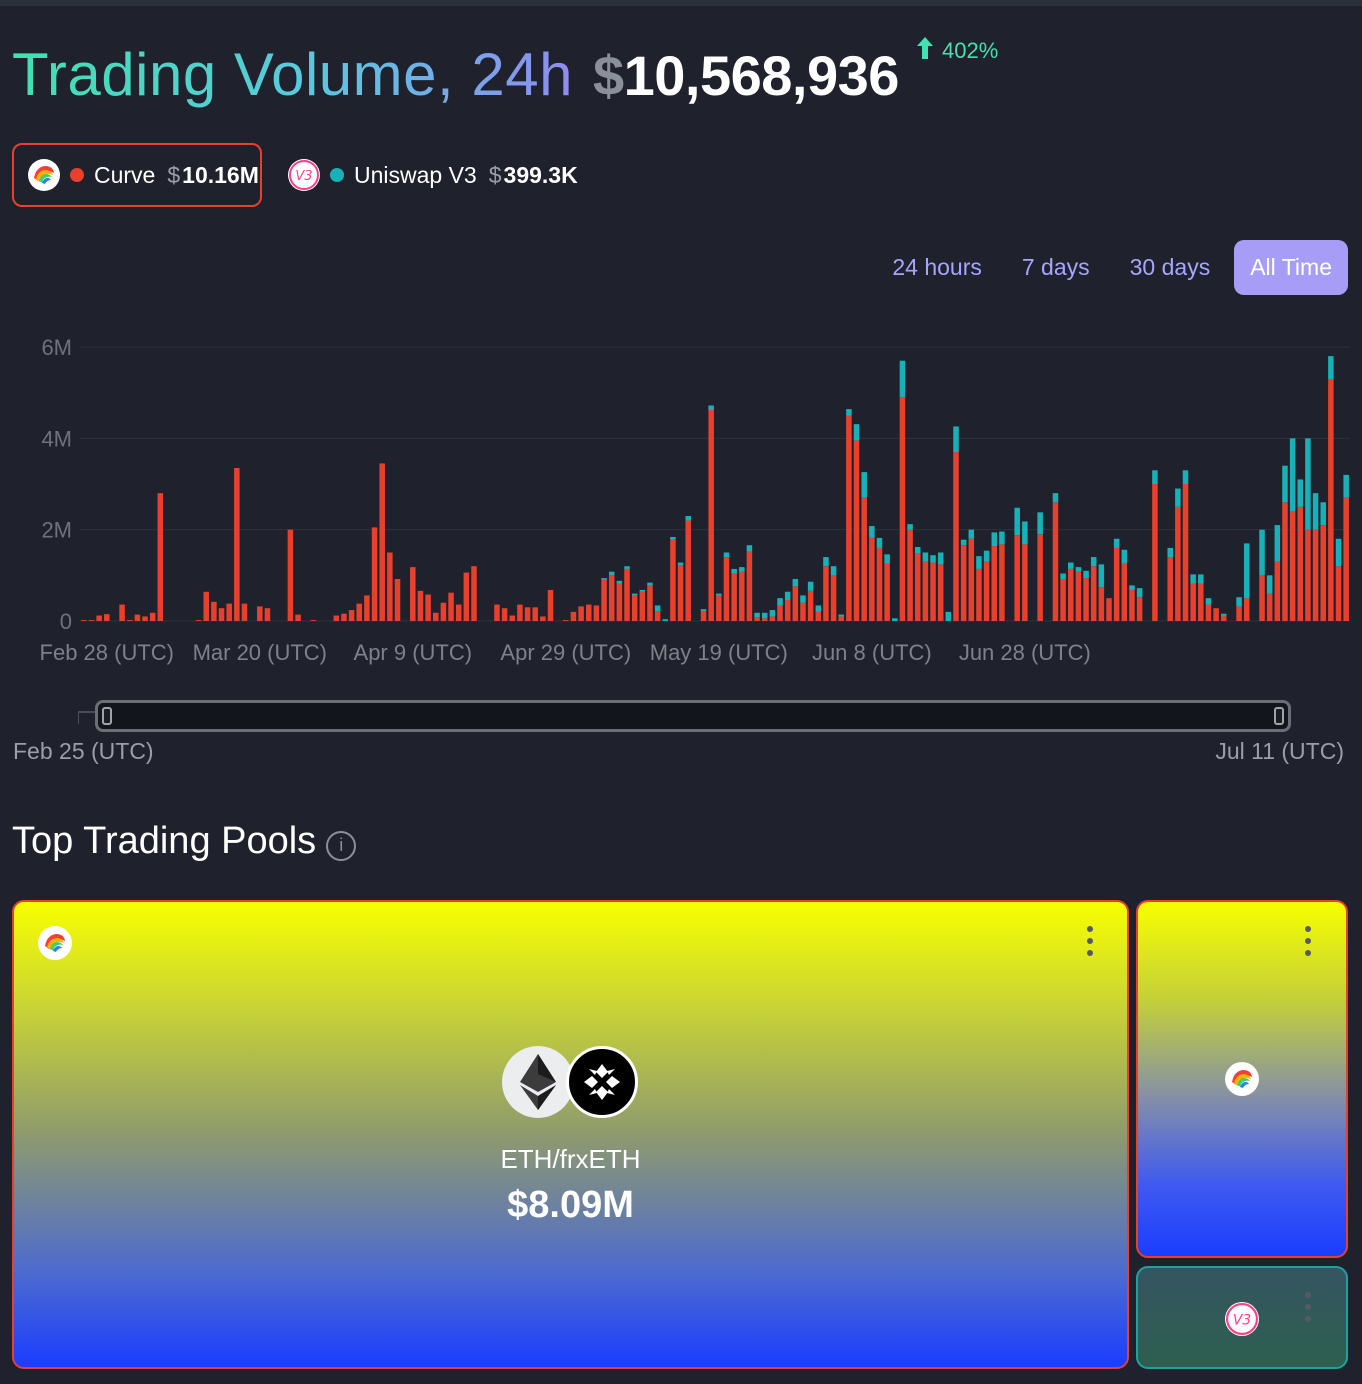 The width and height of the screenshot is (1362, 1384). I want to click on range-brush, so click(693, 716).